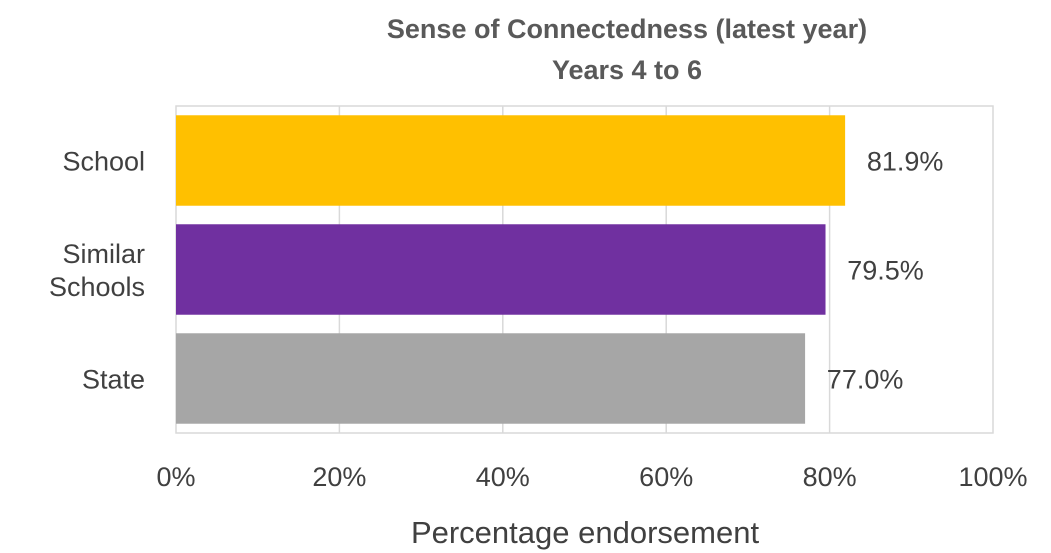  I want to click on category-label-line: State, so click(113, 380).